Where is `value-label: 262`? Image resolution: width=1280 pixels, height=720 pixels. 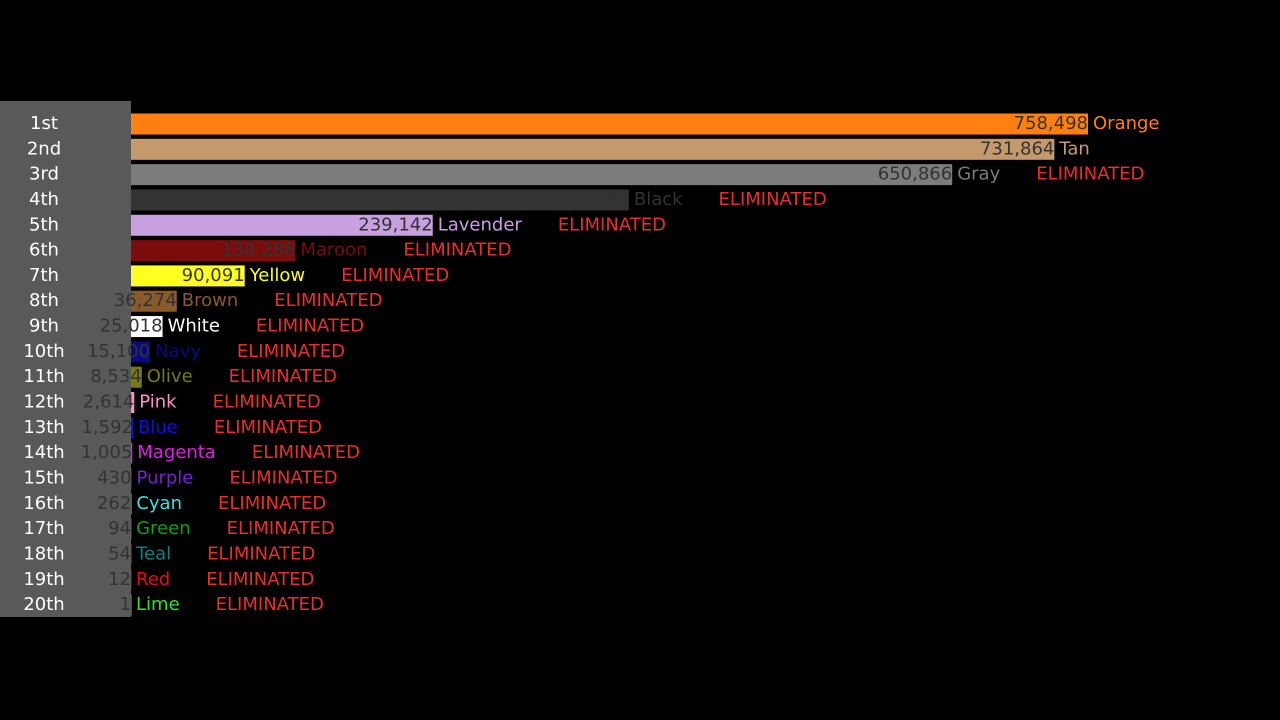 value-label: 262 is located at coordinates (114, 503).